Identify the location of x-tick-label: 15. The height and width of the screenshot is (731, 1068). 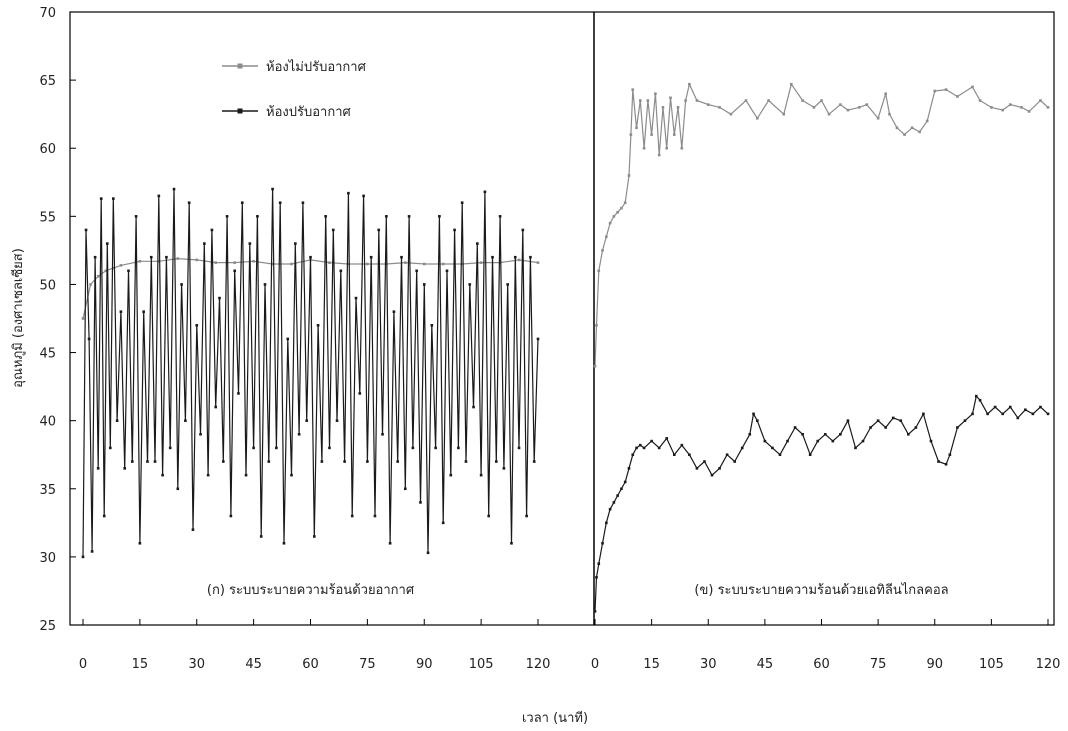
(140, 664).